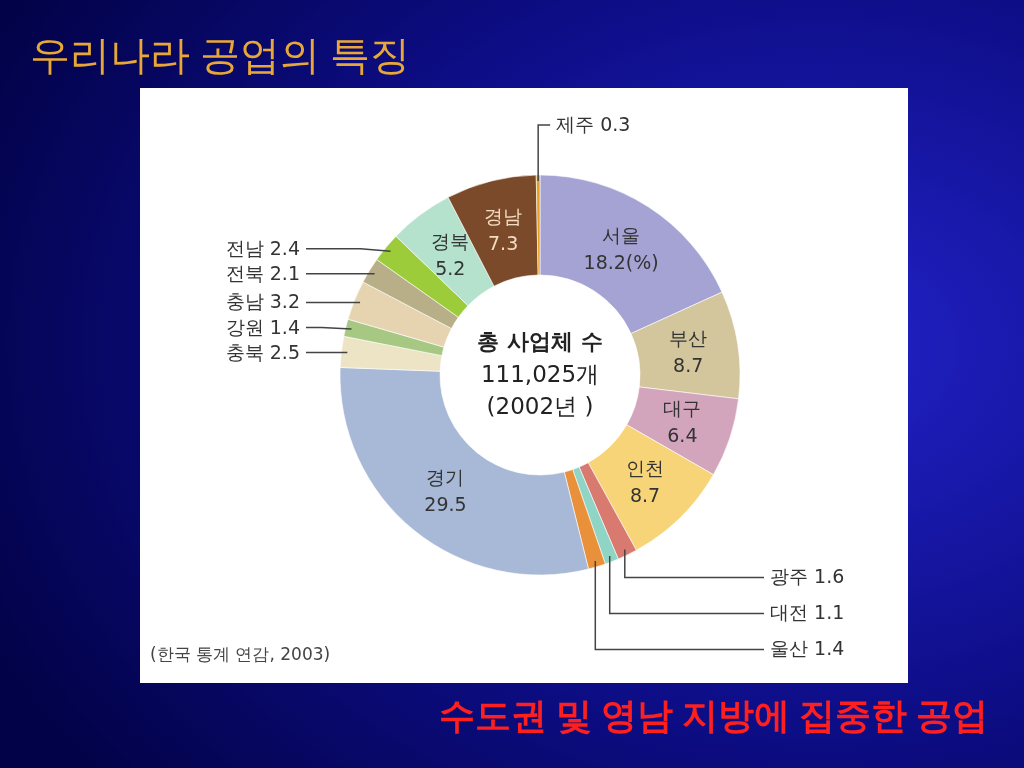  What do you see at coordinates (645, 467) in the screenshot?
I see `slice-label: 인천` at bounding box center [645, 467].